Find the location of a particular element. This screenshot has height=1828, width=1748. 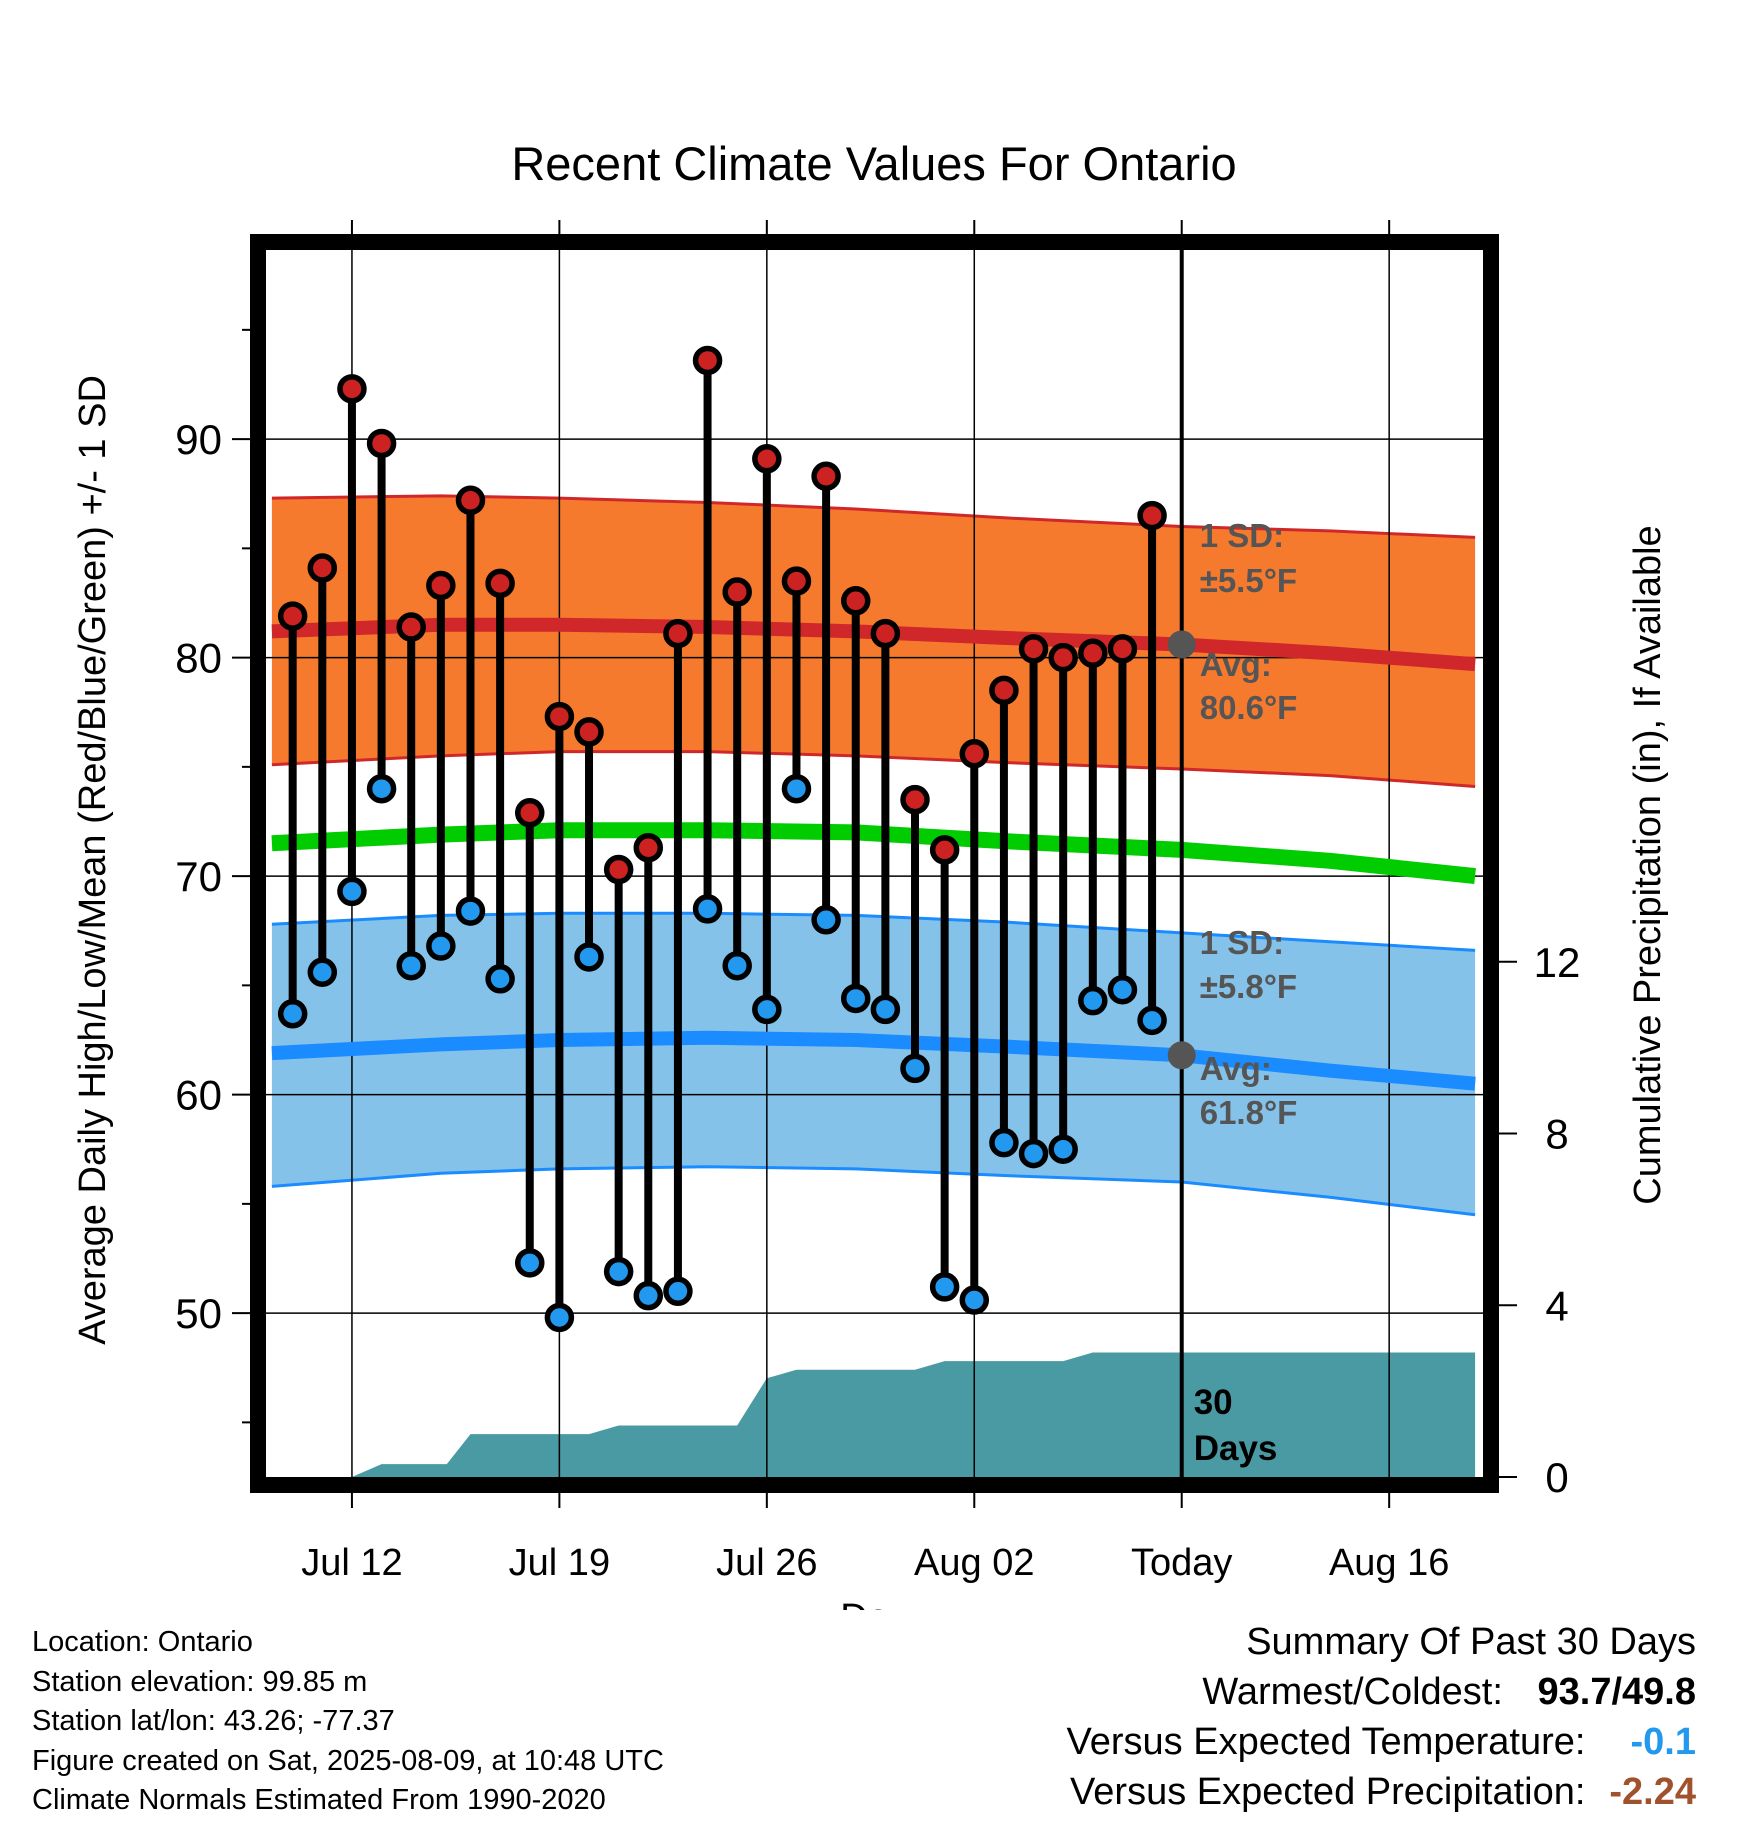

high-avg-value: 80.6°F is located at coordinates (1249, 707).